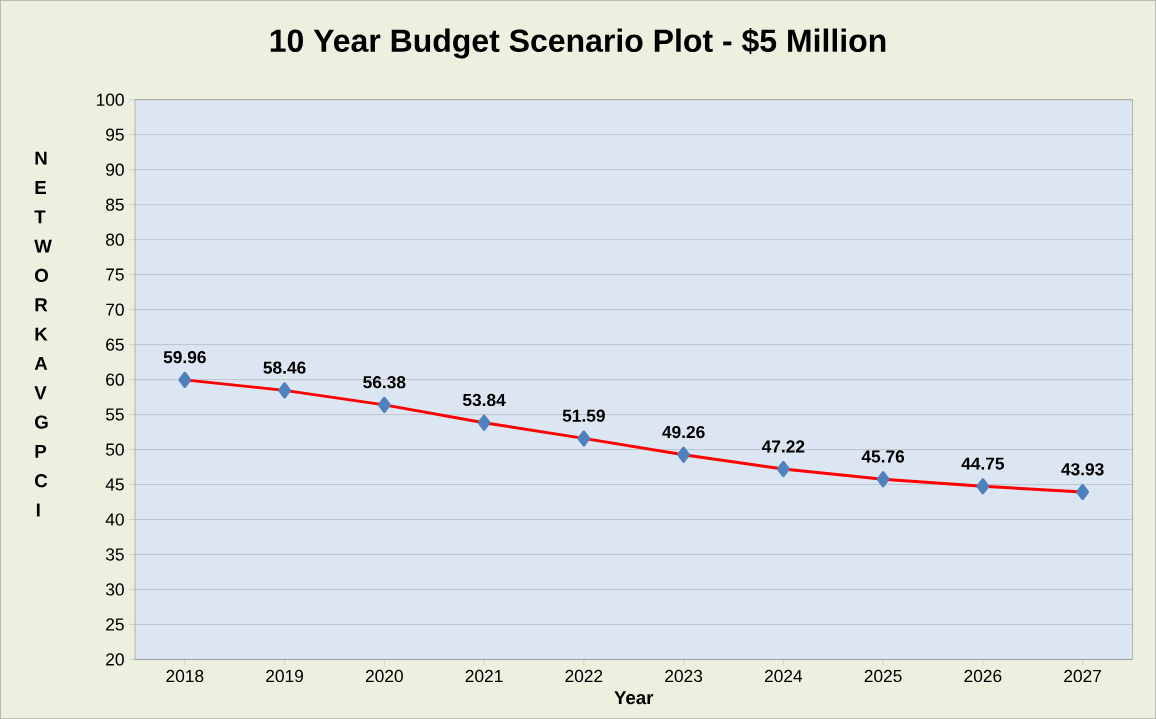 The width and height of the screenshot is (1156, 719). I want to click on y-tick-label: 80, so click(115, 239).